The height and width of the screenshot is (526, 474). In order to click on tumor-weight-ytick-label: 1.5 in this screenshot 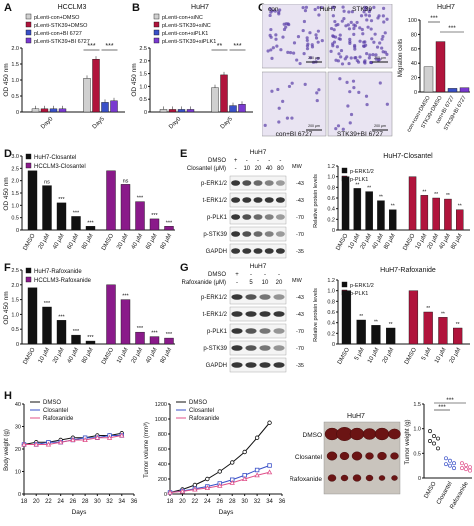, I will do `click(417, 405)`.